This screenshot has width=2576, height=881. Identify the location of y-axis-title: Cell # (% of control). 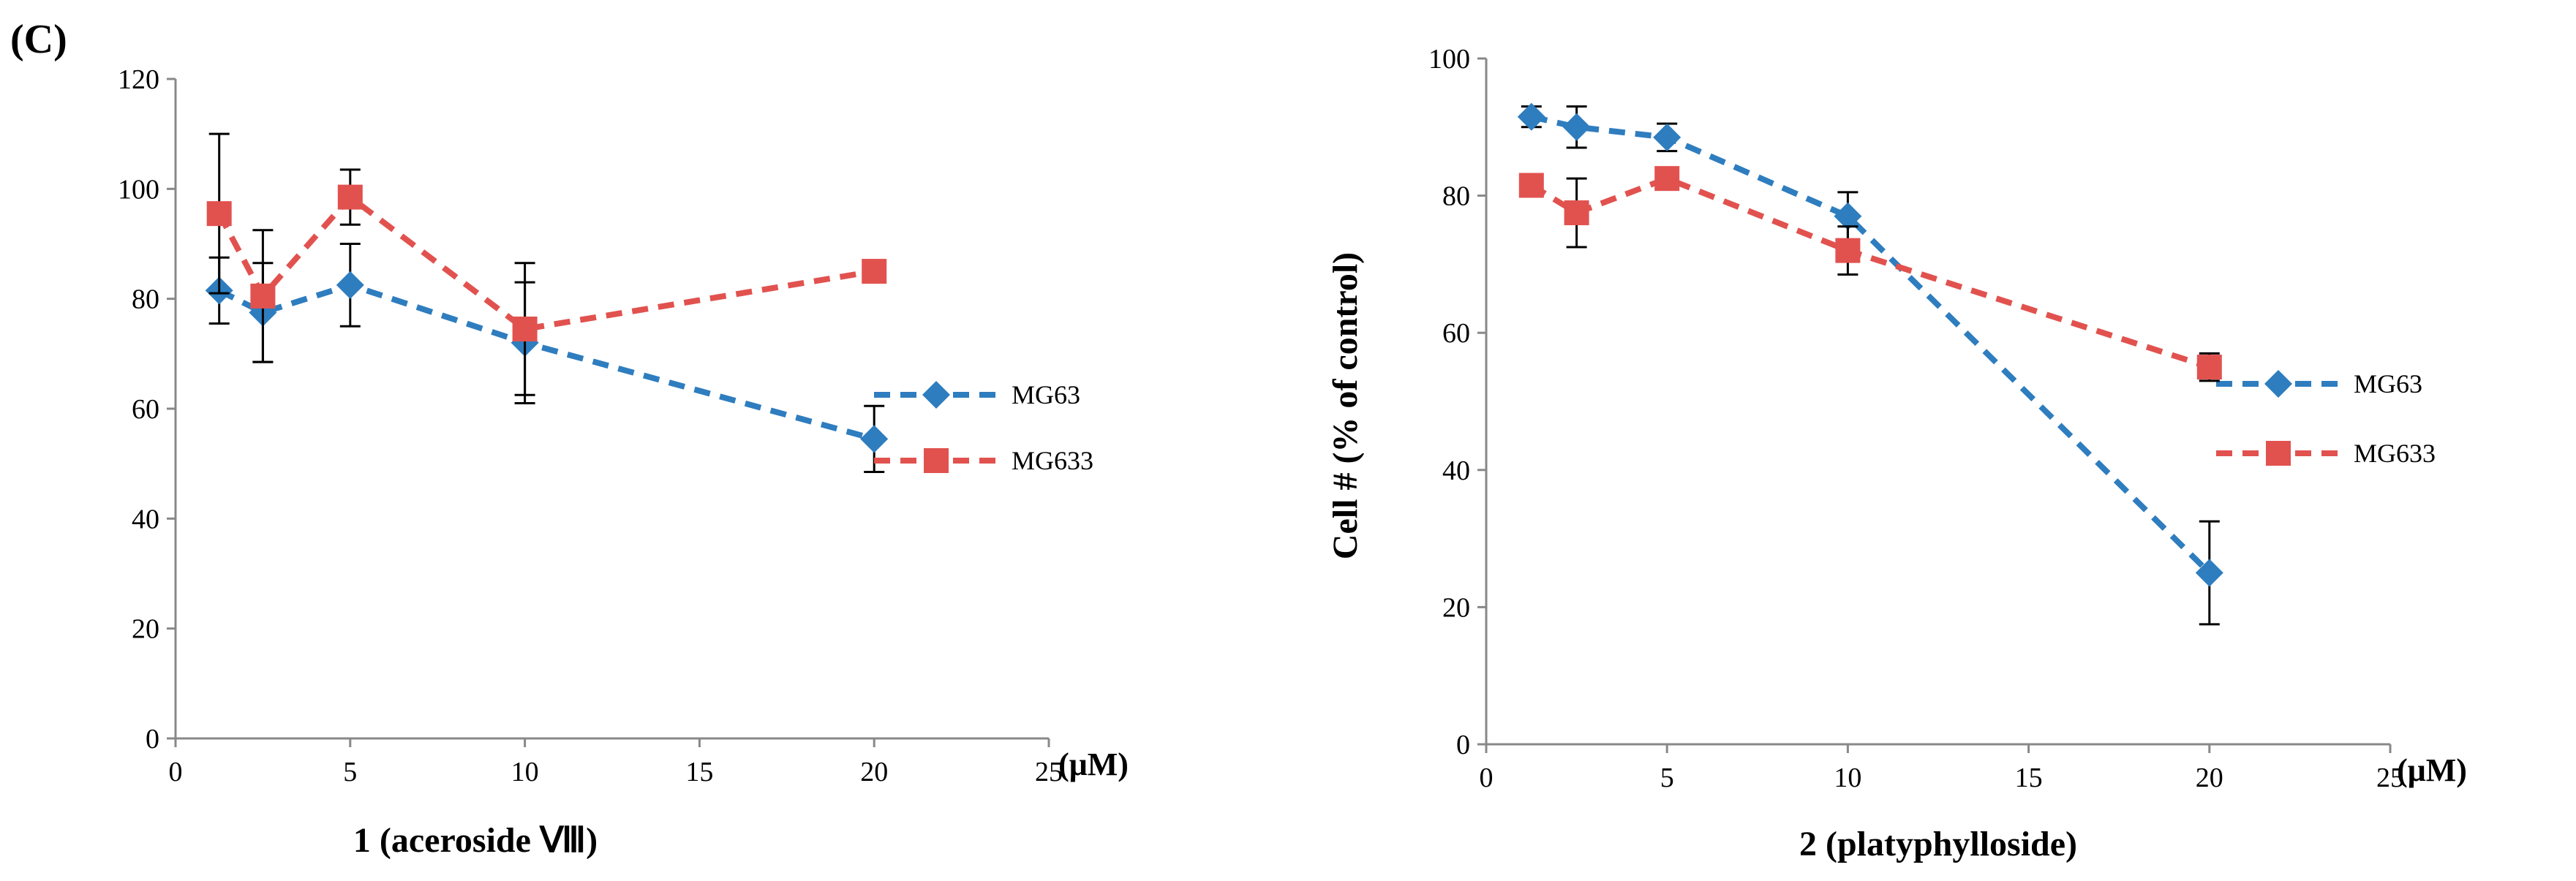
(1345, 406).